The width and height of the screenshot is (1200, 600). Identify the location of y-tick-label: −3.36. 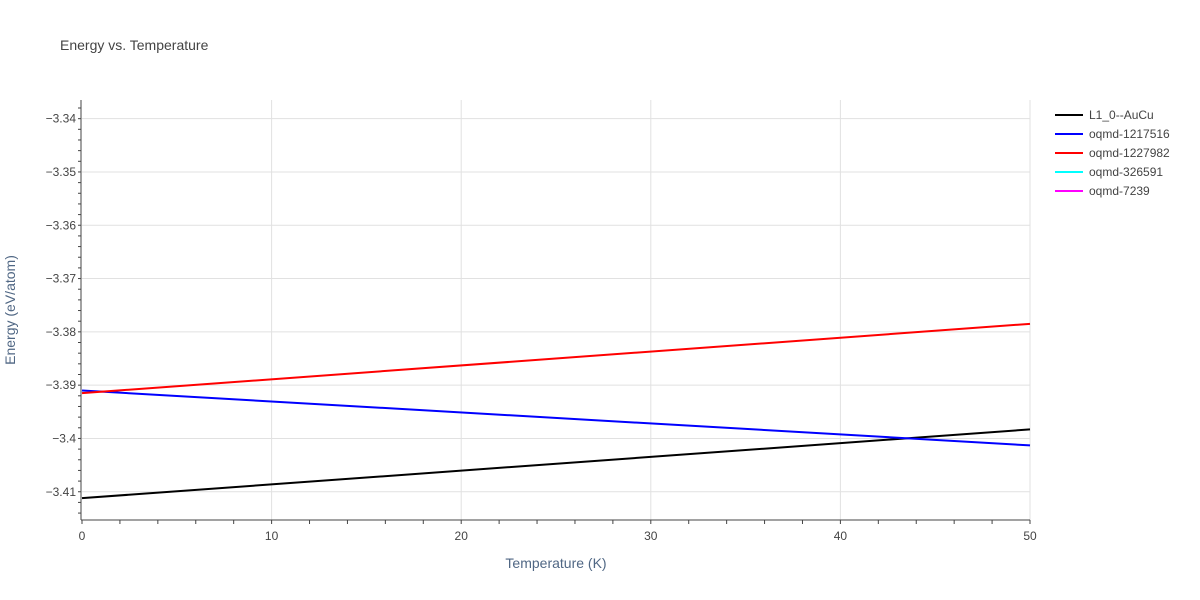
(61, 225).